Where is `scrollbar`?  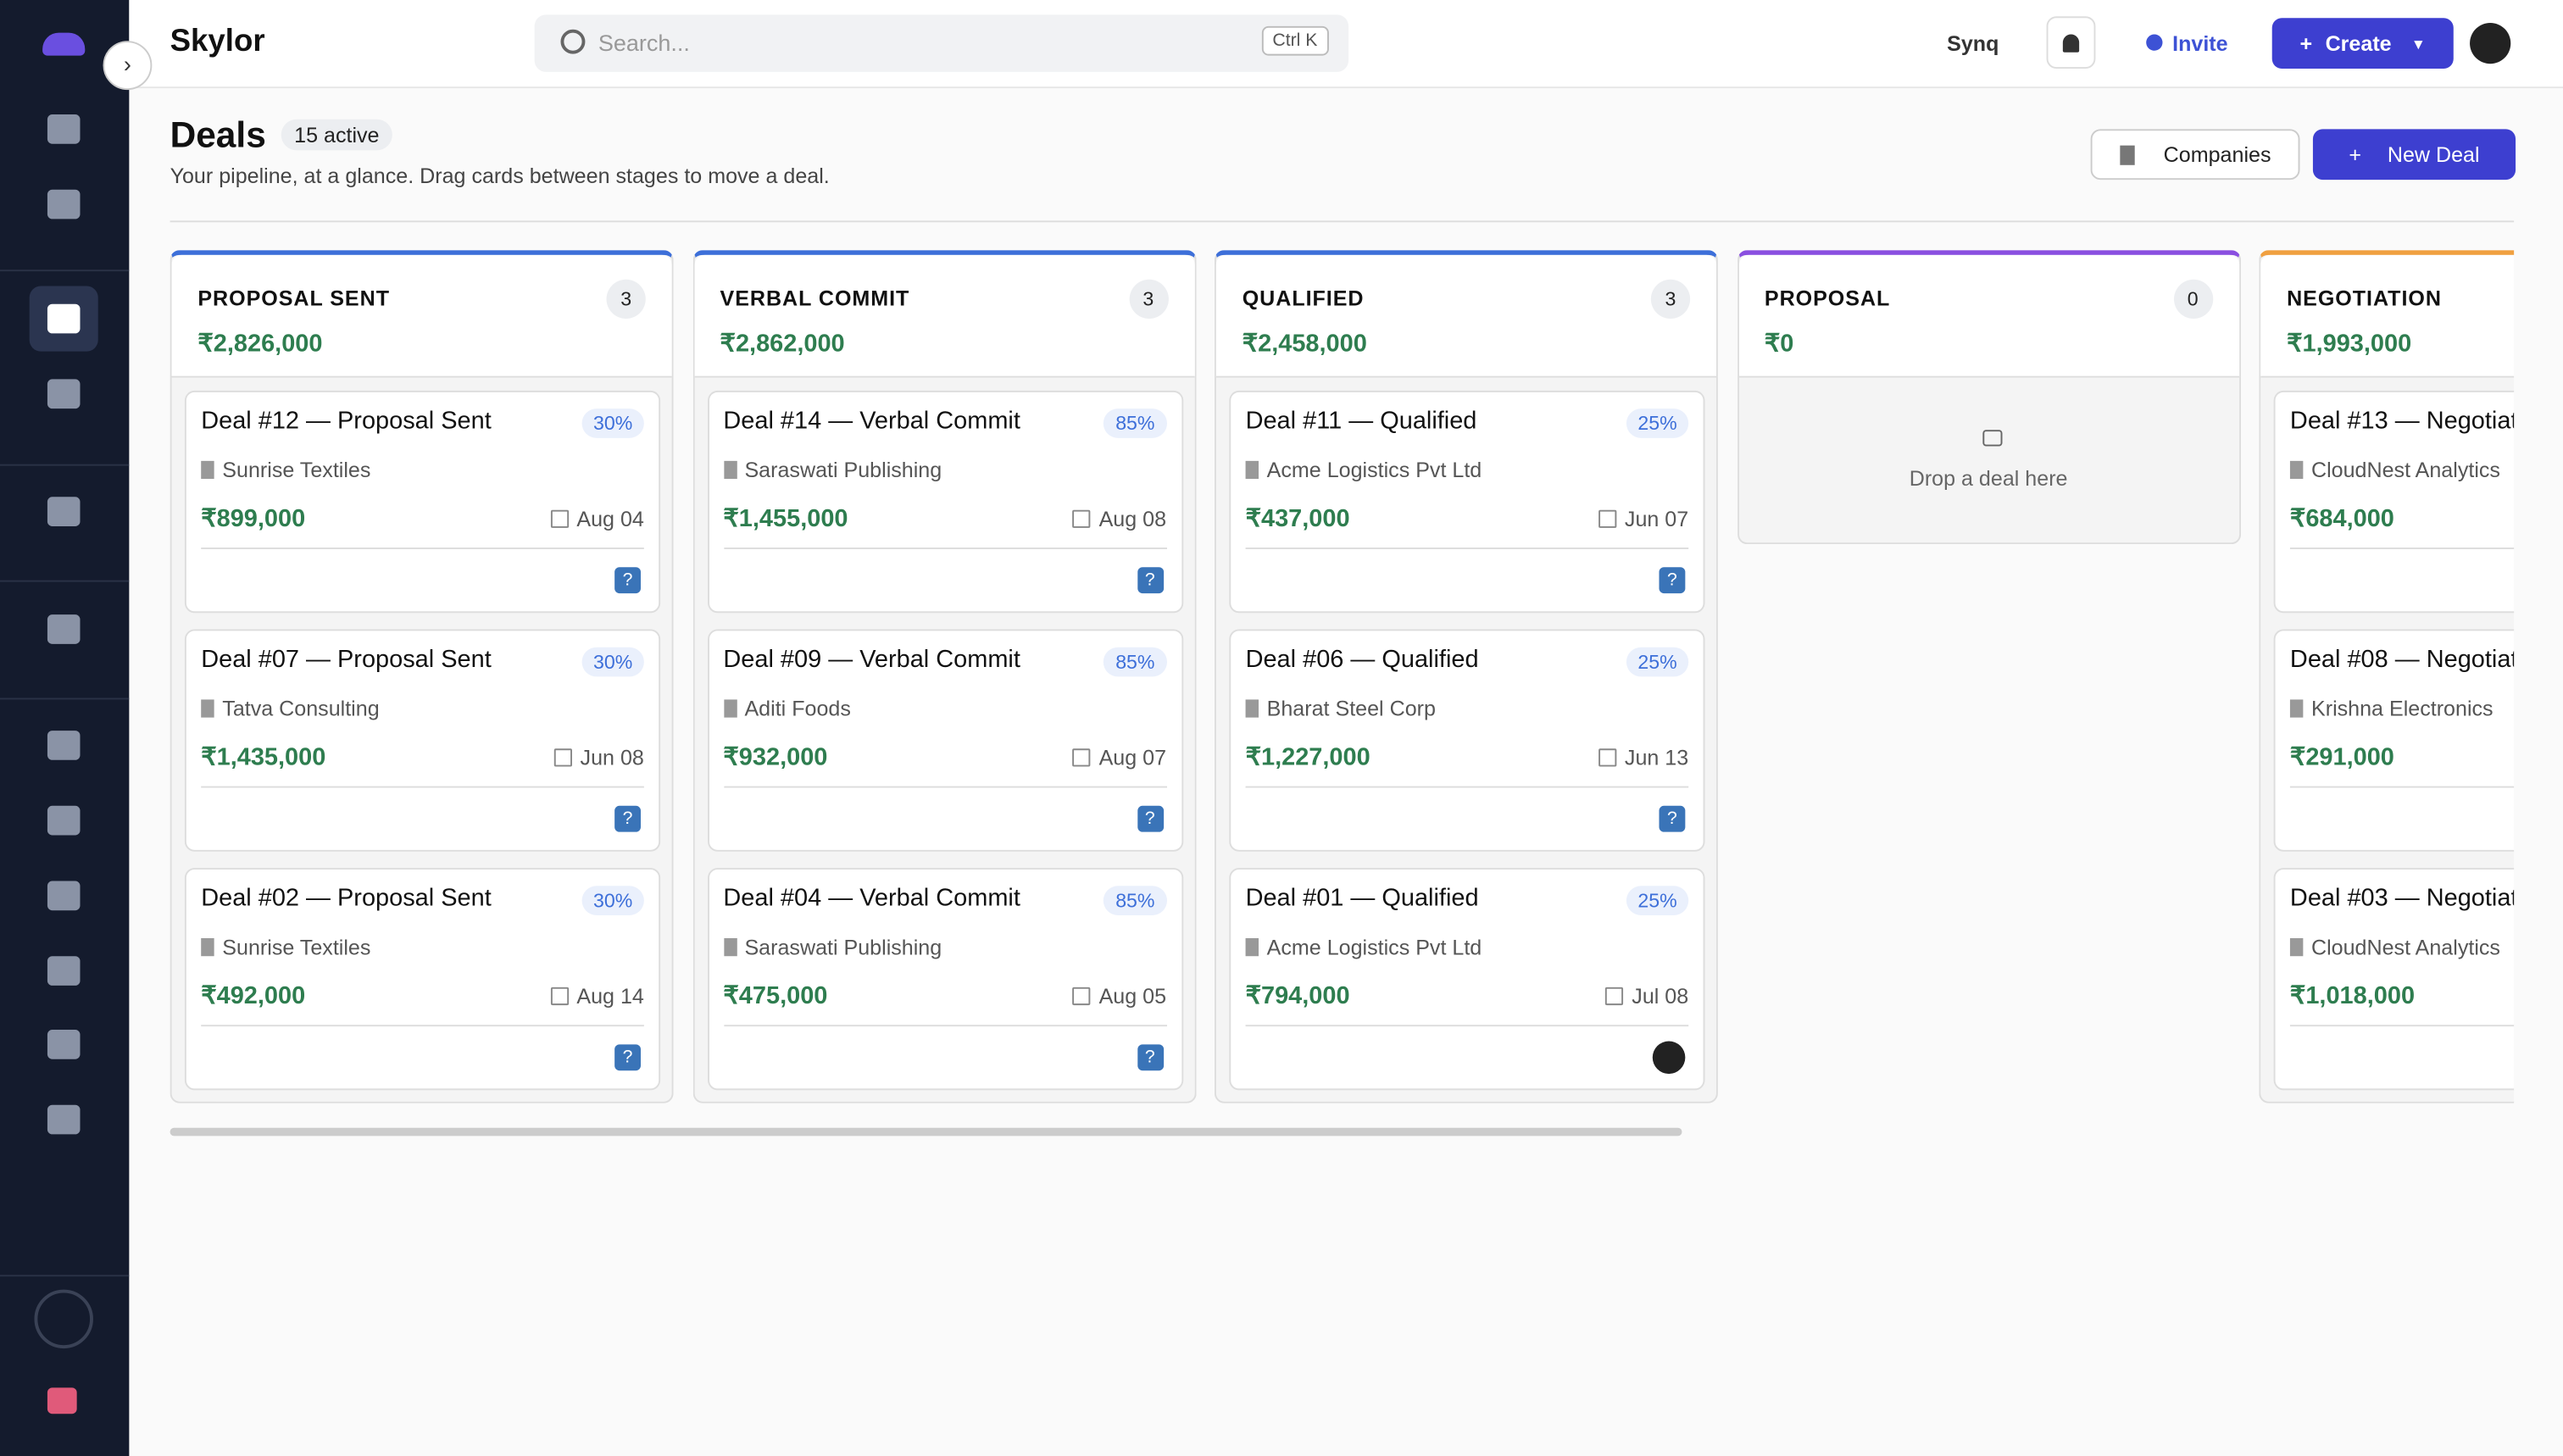
scrollbar is located at coordinates (926, 1131).